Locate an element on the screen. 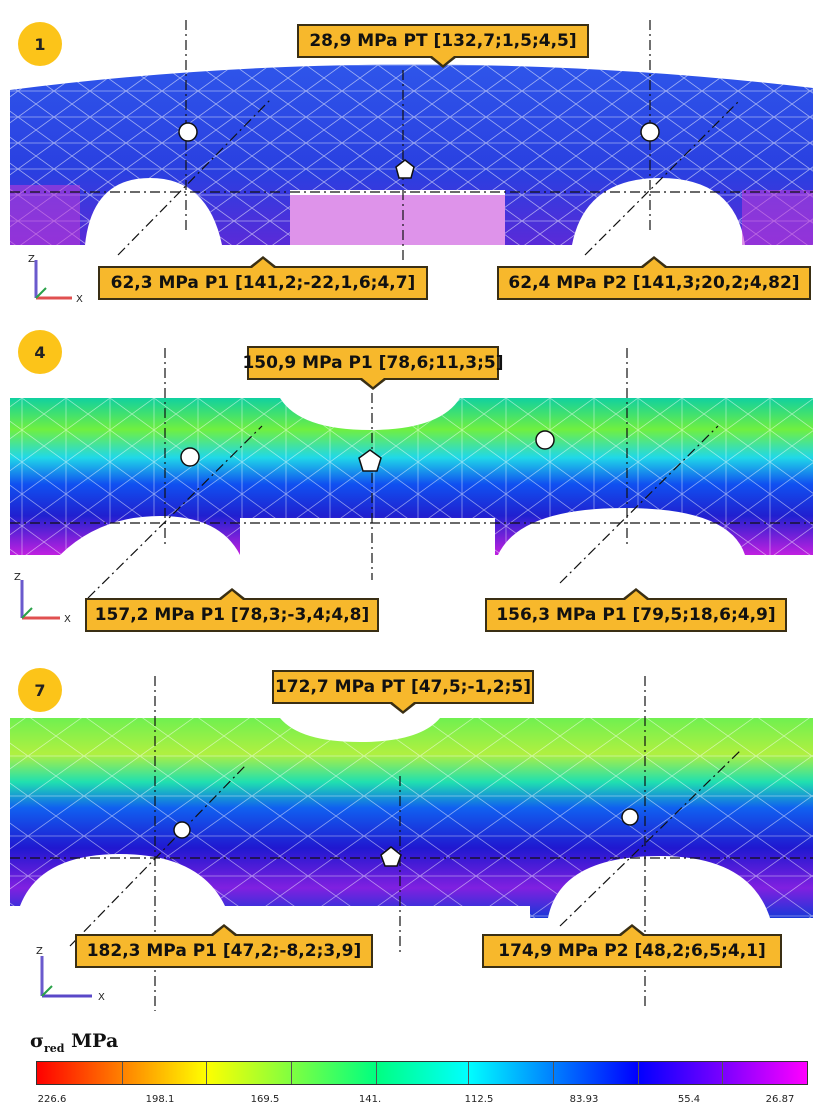  colorbar-tick-label: 226.6 is located at coordinates (52, 1099).